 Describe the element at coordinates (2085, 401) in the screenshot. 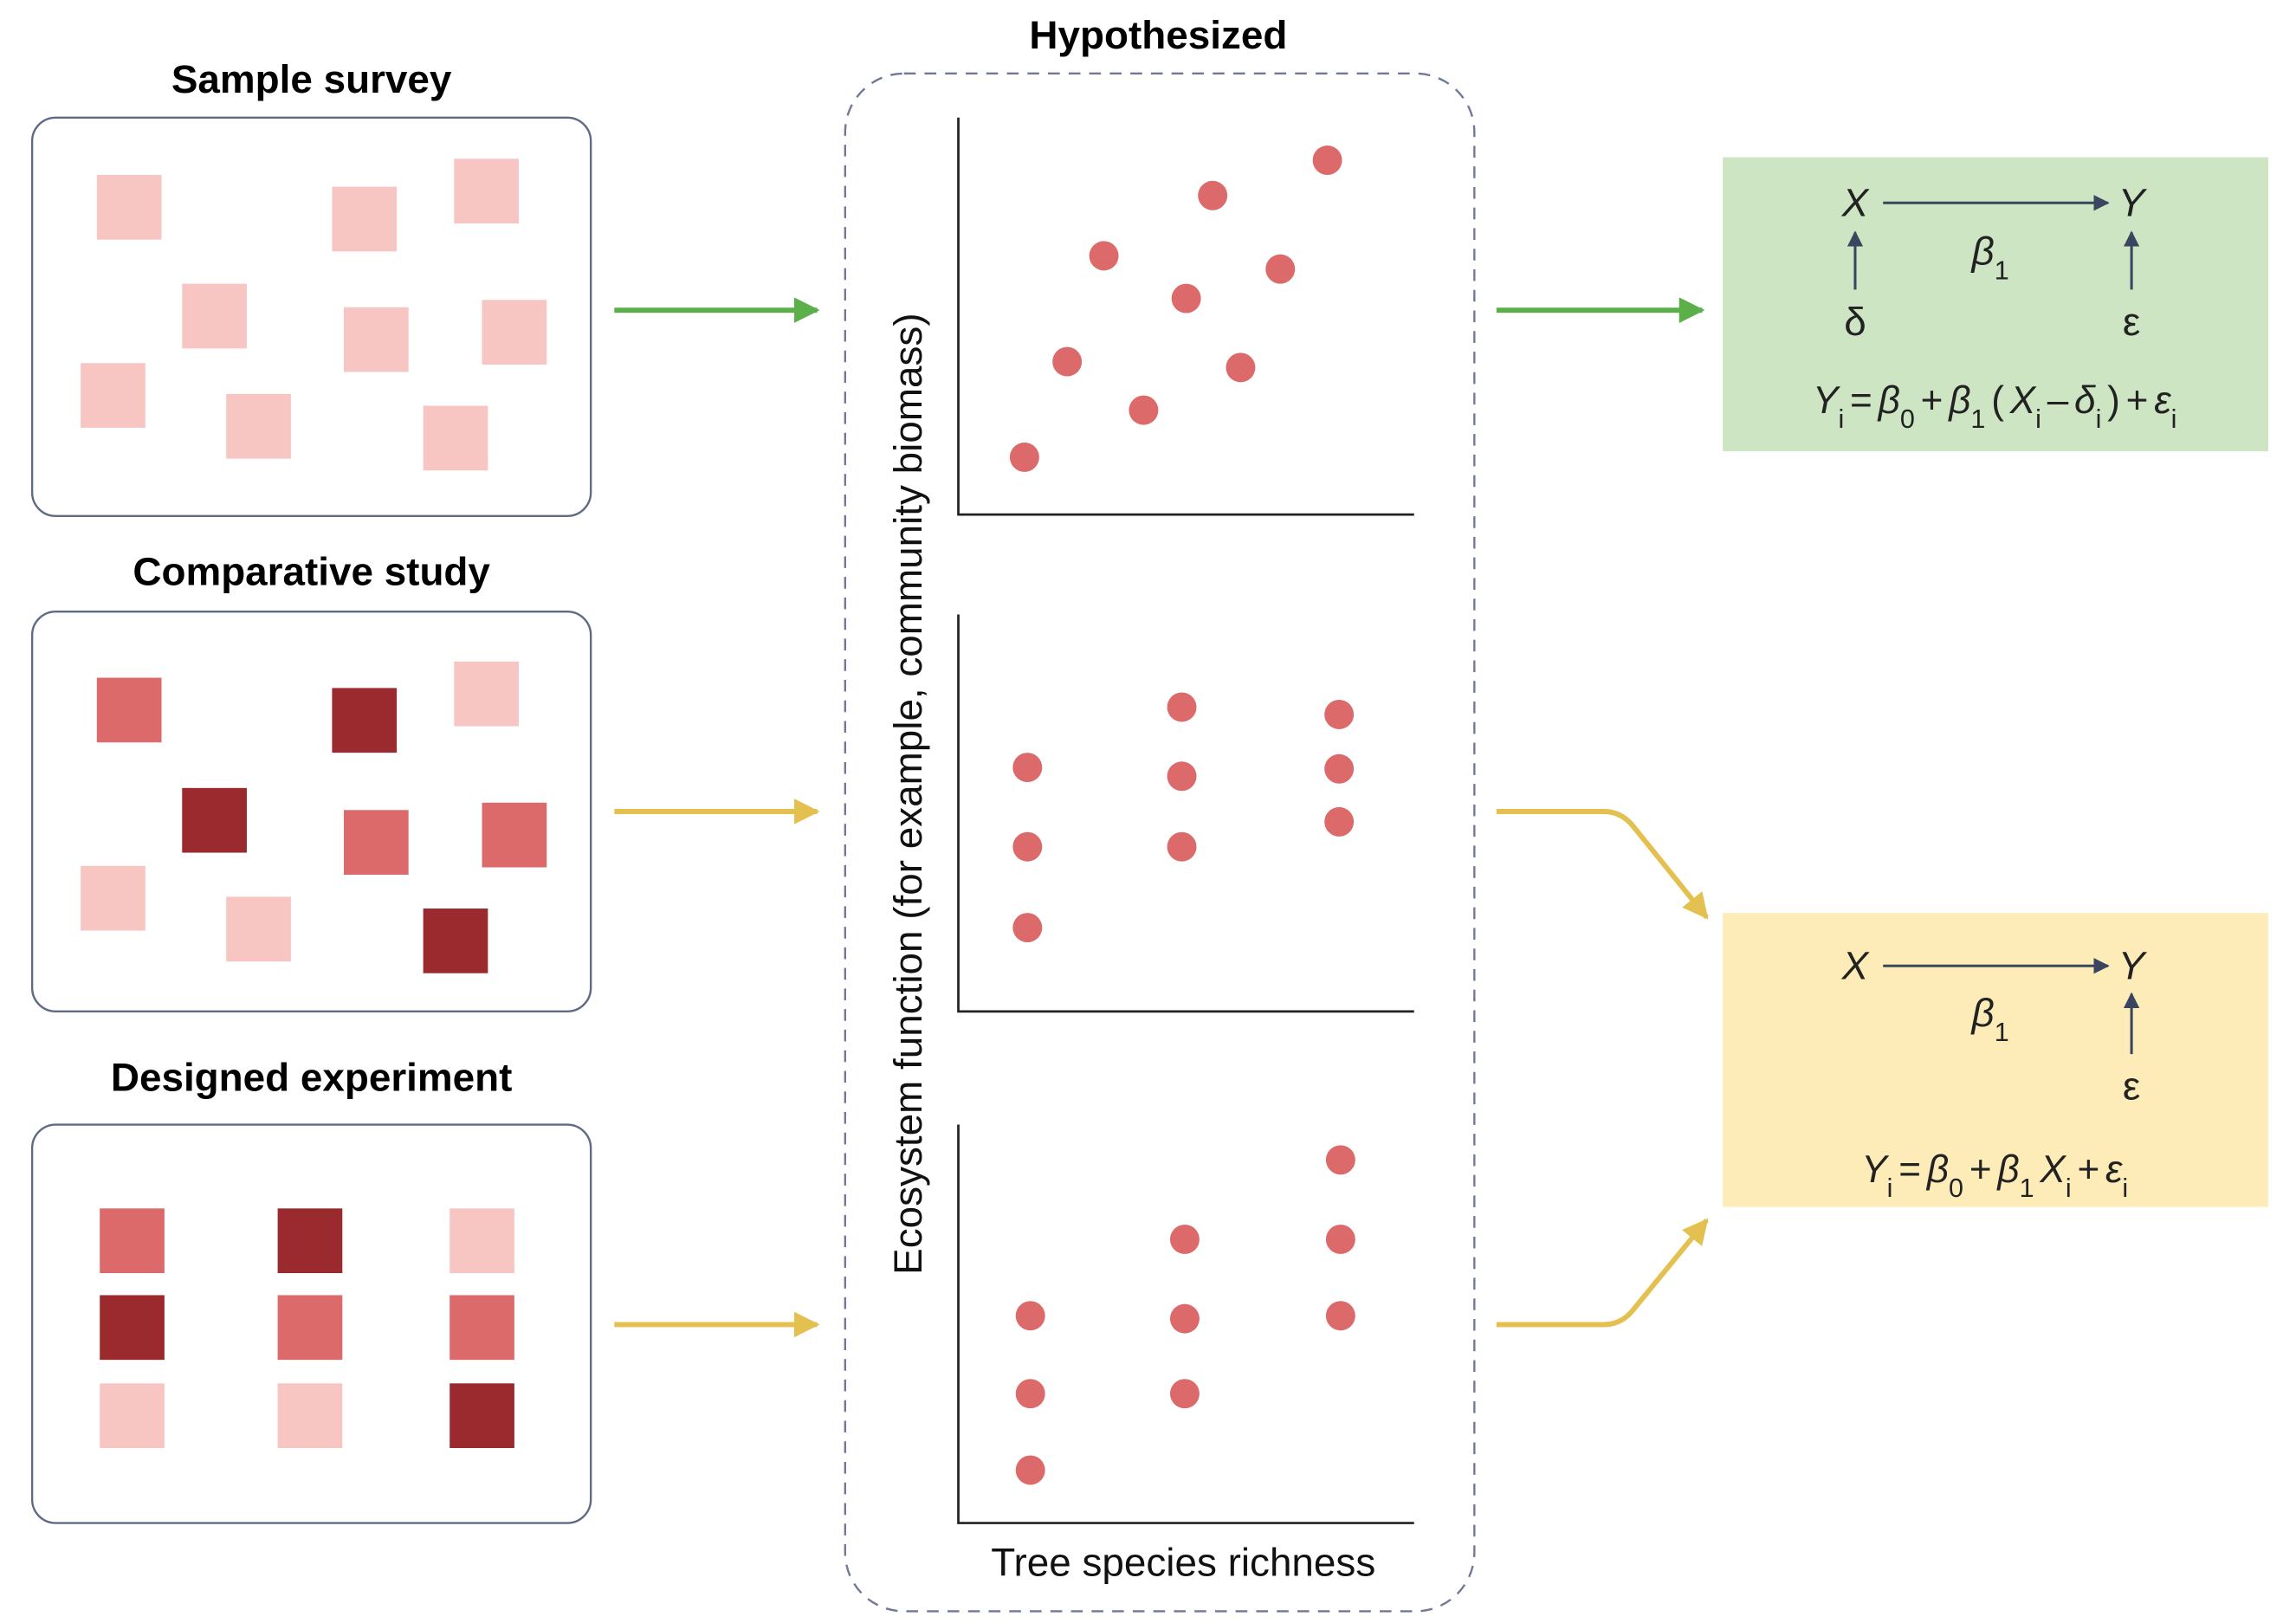

I see `symbol: δ` at that location.